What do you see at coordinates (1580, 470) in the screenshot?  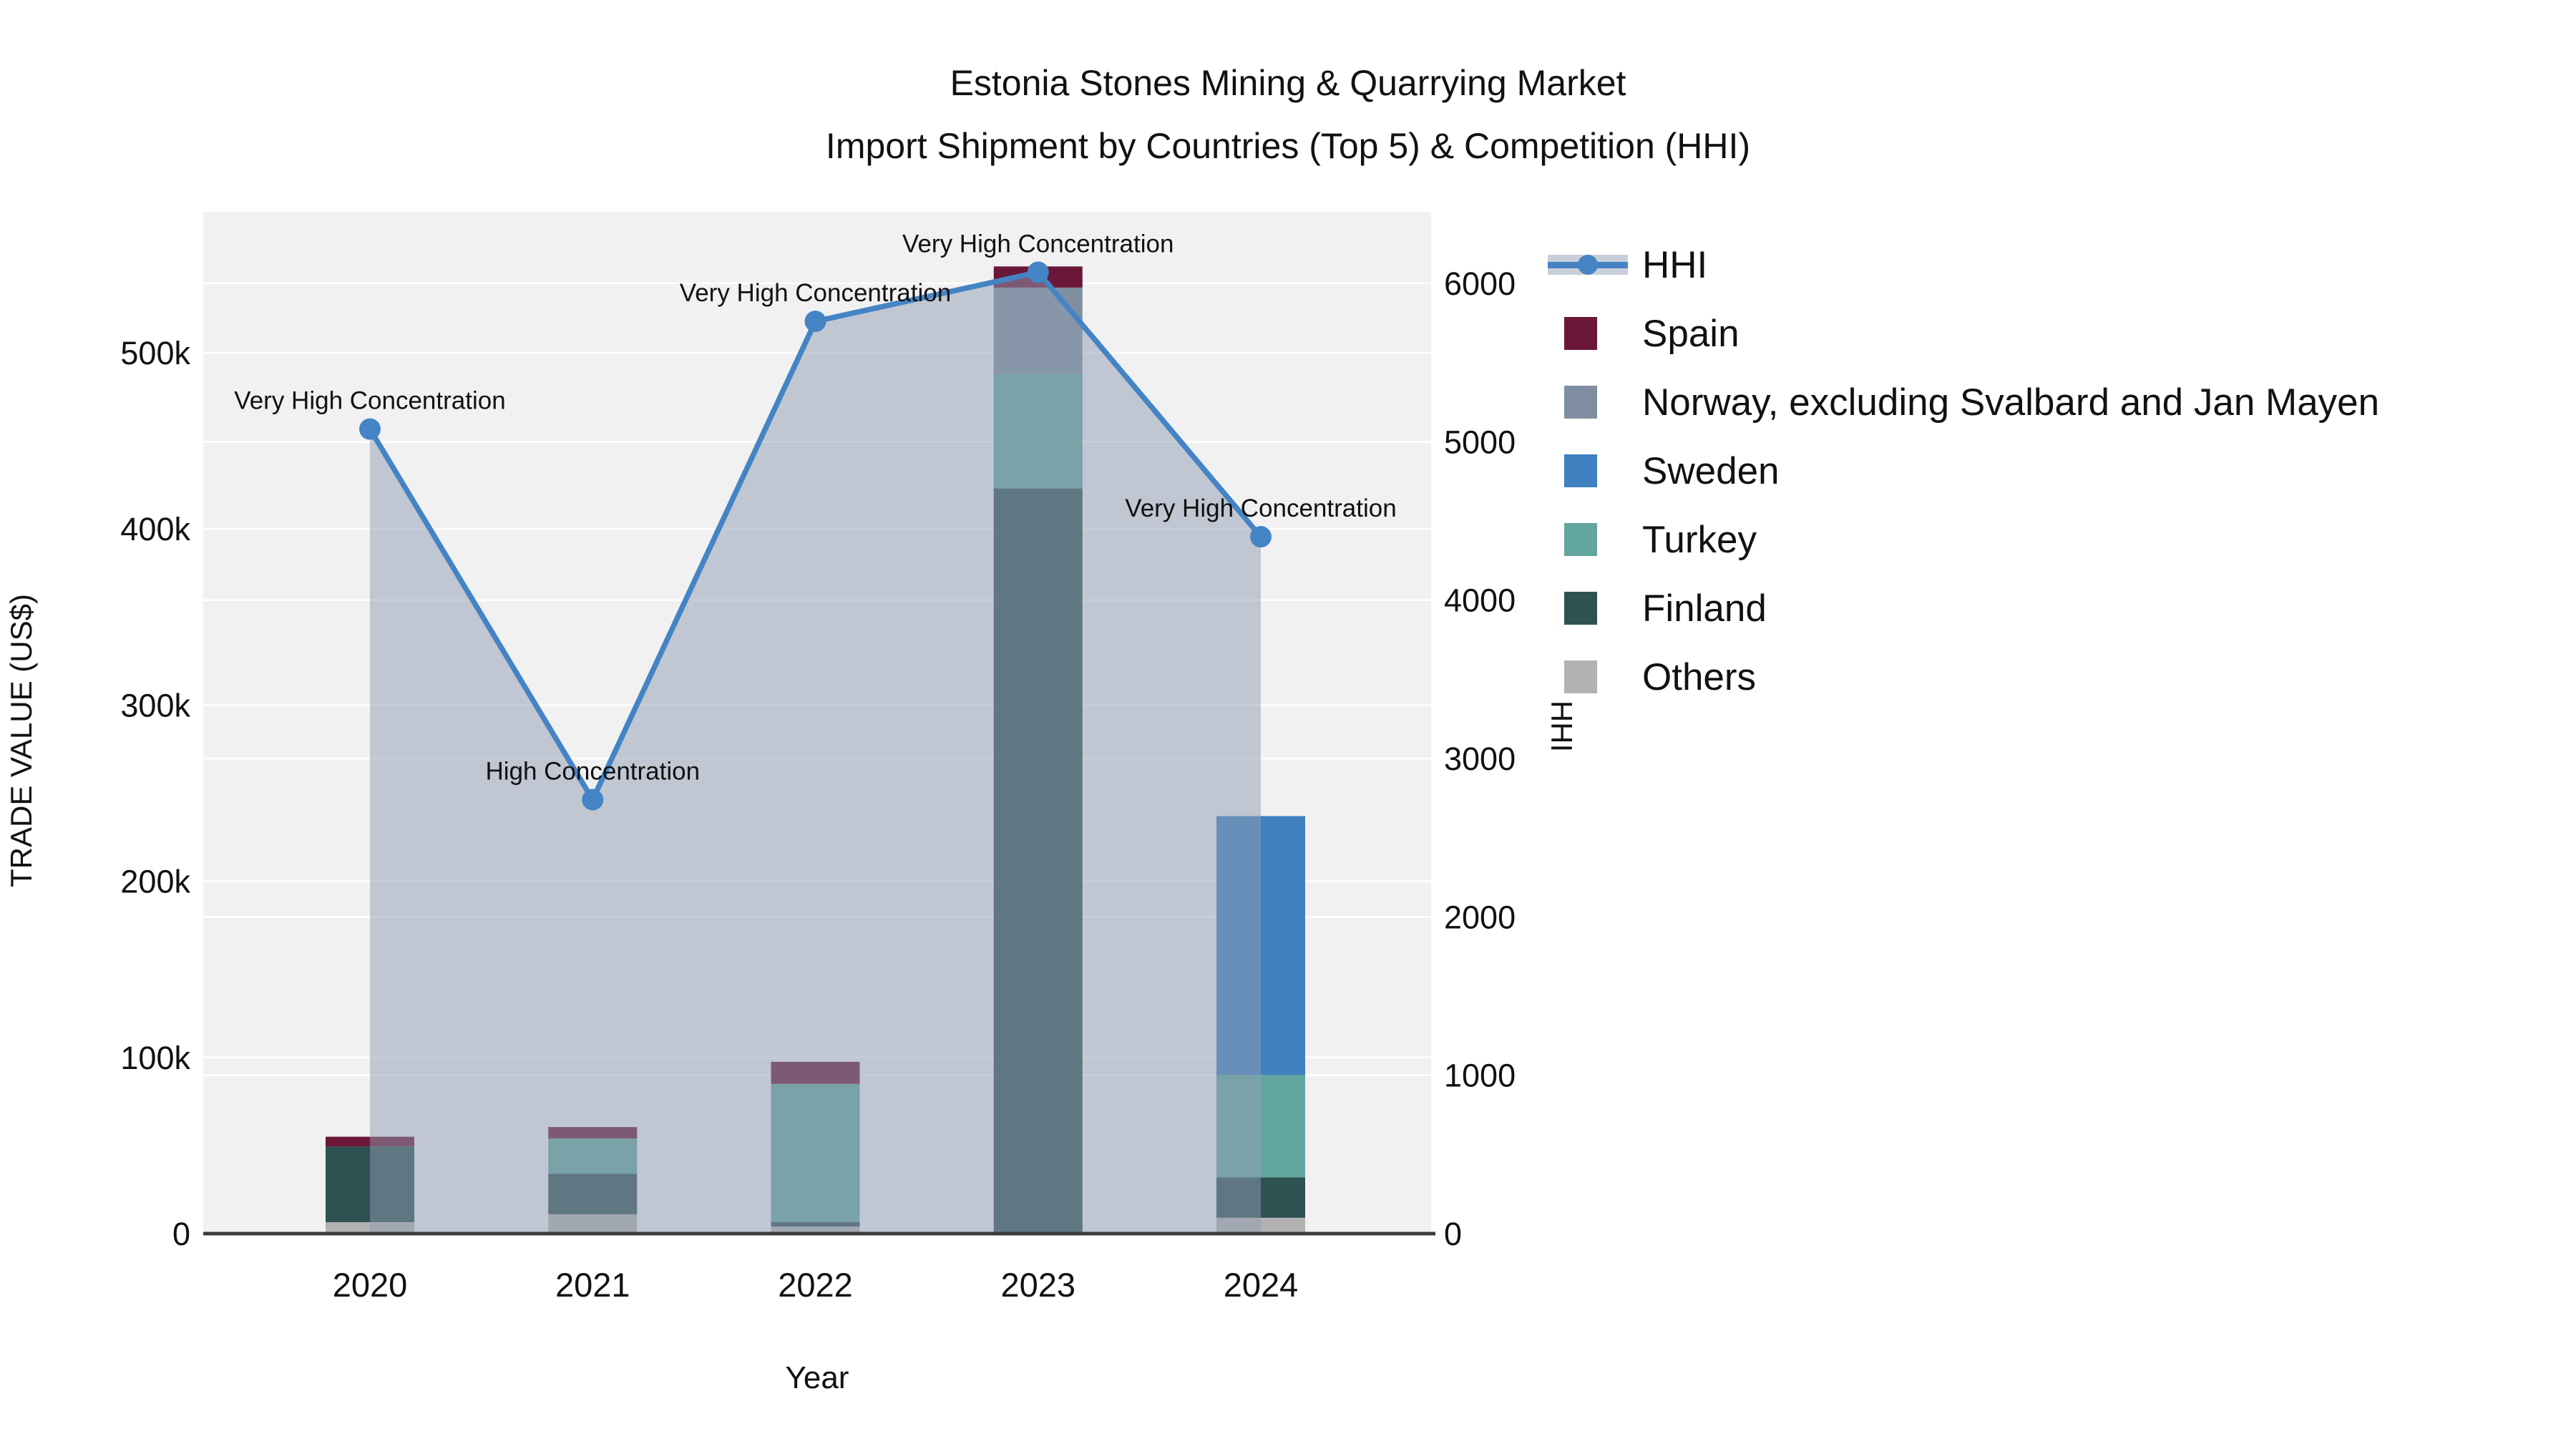 I see `sweden-swatch-icon` at bounding box center [1580, 470].